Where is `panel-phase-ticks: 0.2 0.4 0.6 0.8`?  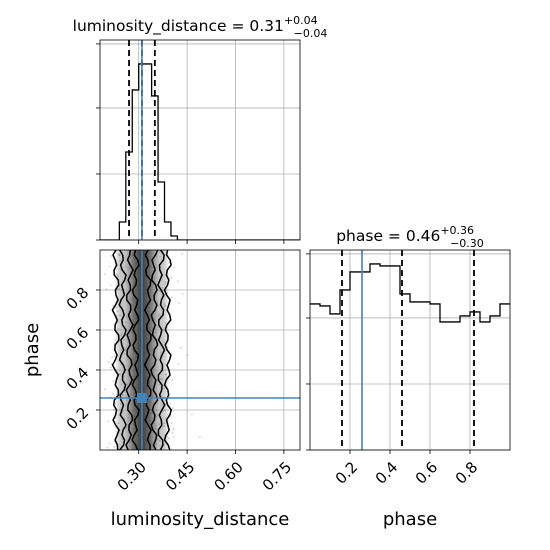
panel-phase-ticks: 0.2 0.4 0.6 0.8 is located at coordinates (394, 370).